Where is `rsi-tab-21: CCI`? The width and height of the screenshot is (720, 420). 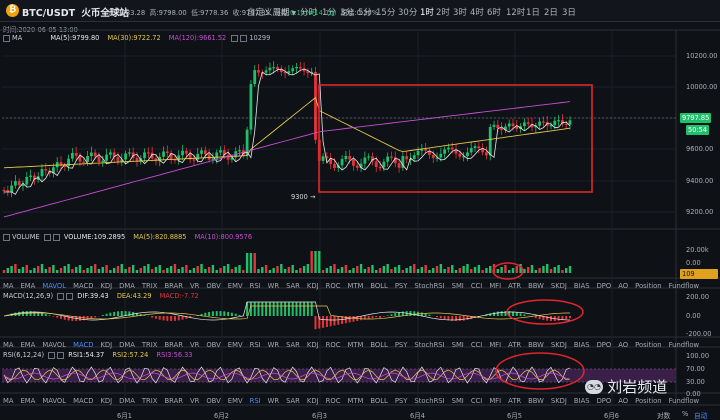
rsi-tab-21: CCI is located at coordinates (476, 401).